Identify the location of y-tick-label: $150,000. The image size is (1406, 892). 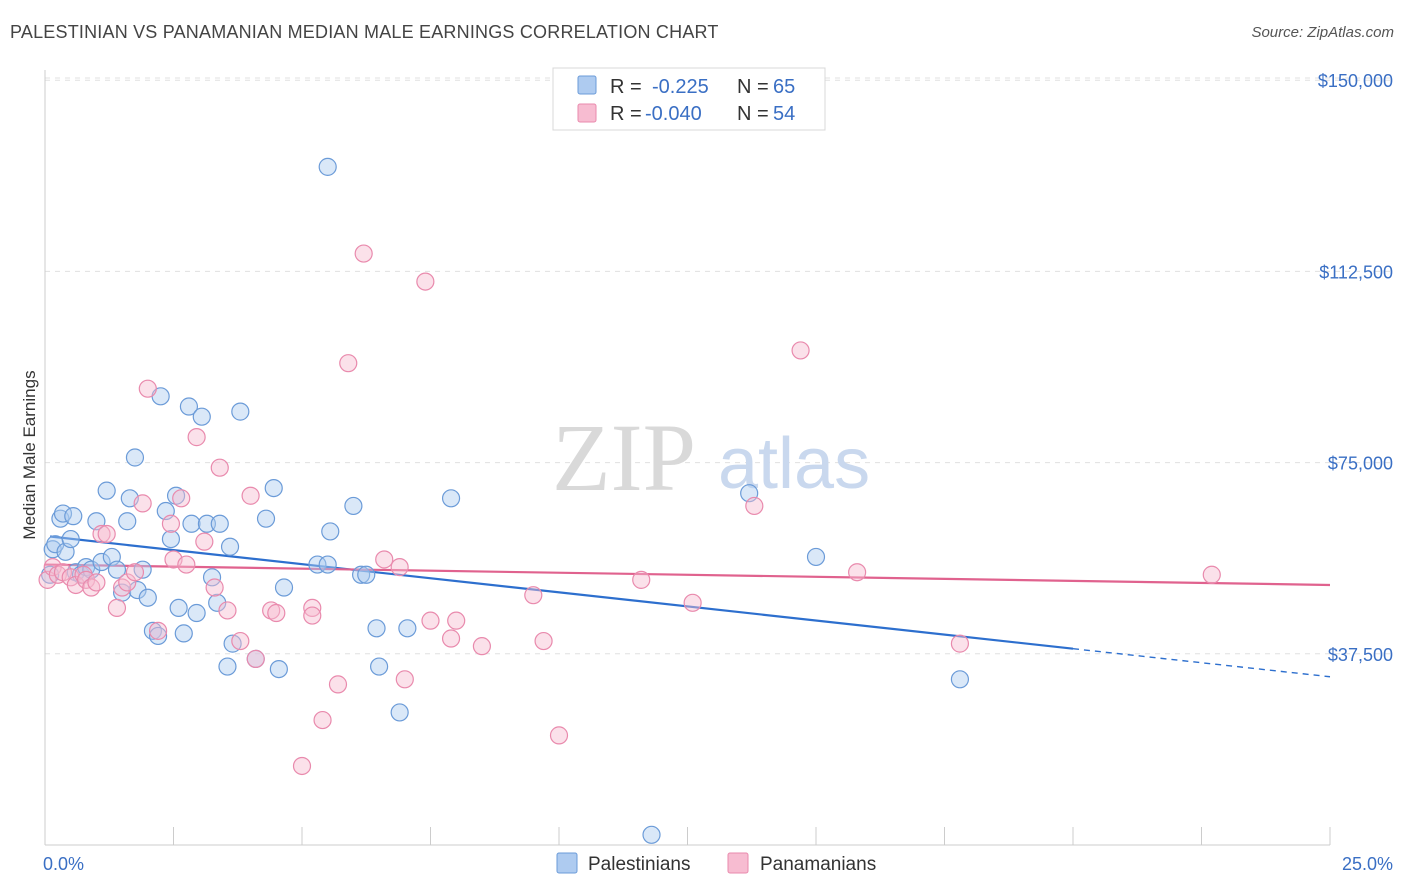
(1355, 81).